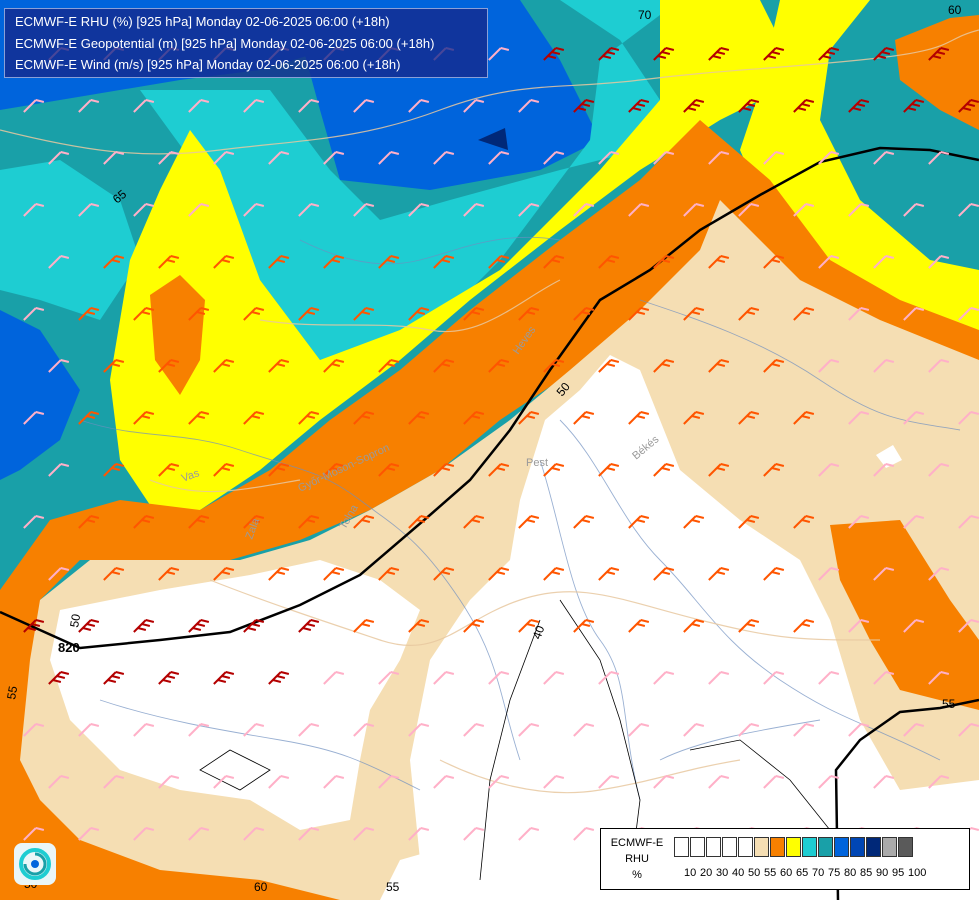 The height and width of the screenshot is (900, 979). What do you see at coordinates (637, 859) in the screenshot?
I see `legend-title-var: RHU` at bounding box center [637, 859].